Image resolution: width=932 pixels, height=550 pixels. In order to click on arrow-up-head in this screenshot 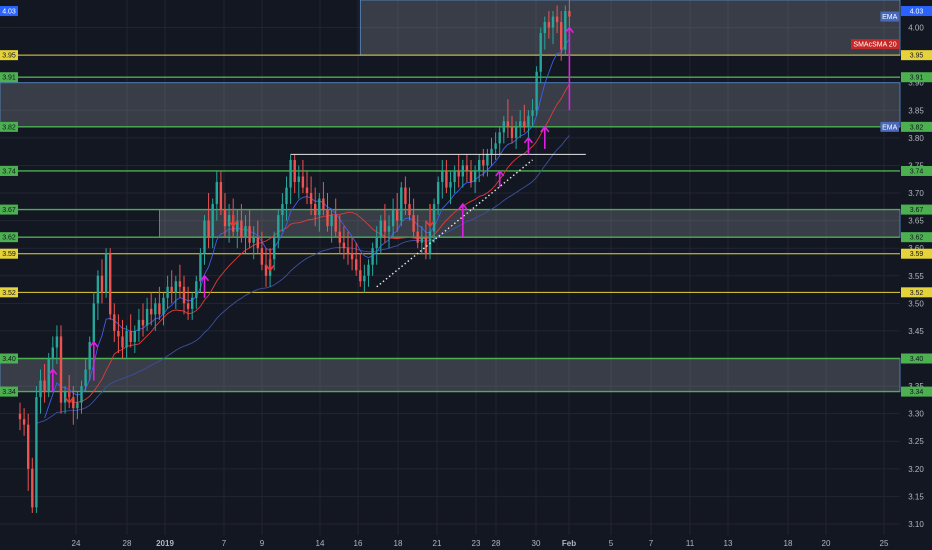, I will do `click(53, 372)`.